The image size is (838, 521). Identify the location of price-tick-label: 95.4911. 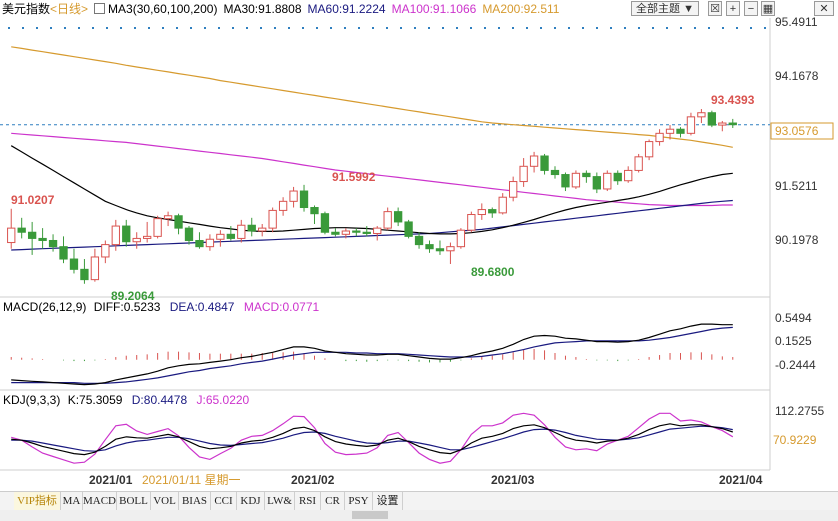
(796, 22).